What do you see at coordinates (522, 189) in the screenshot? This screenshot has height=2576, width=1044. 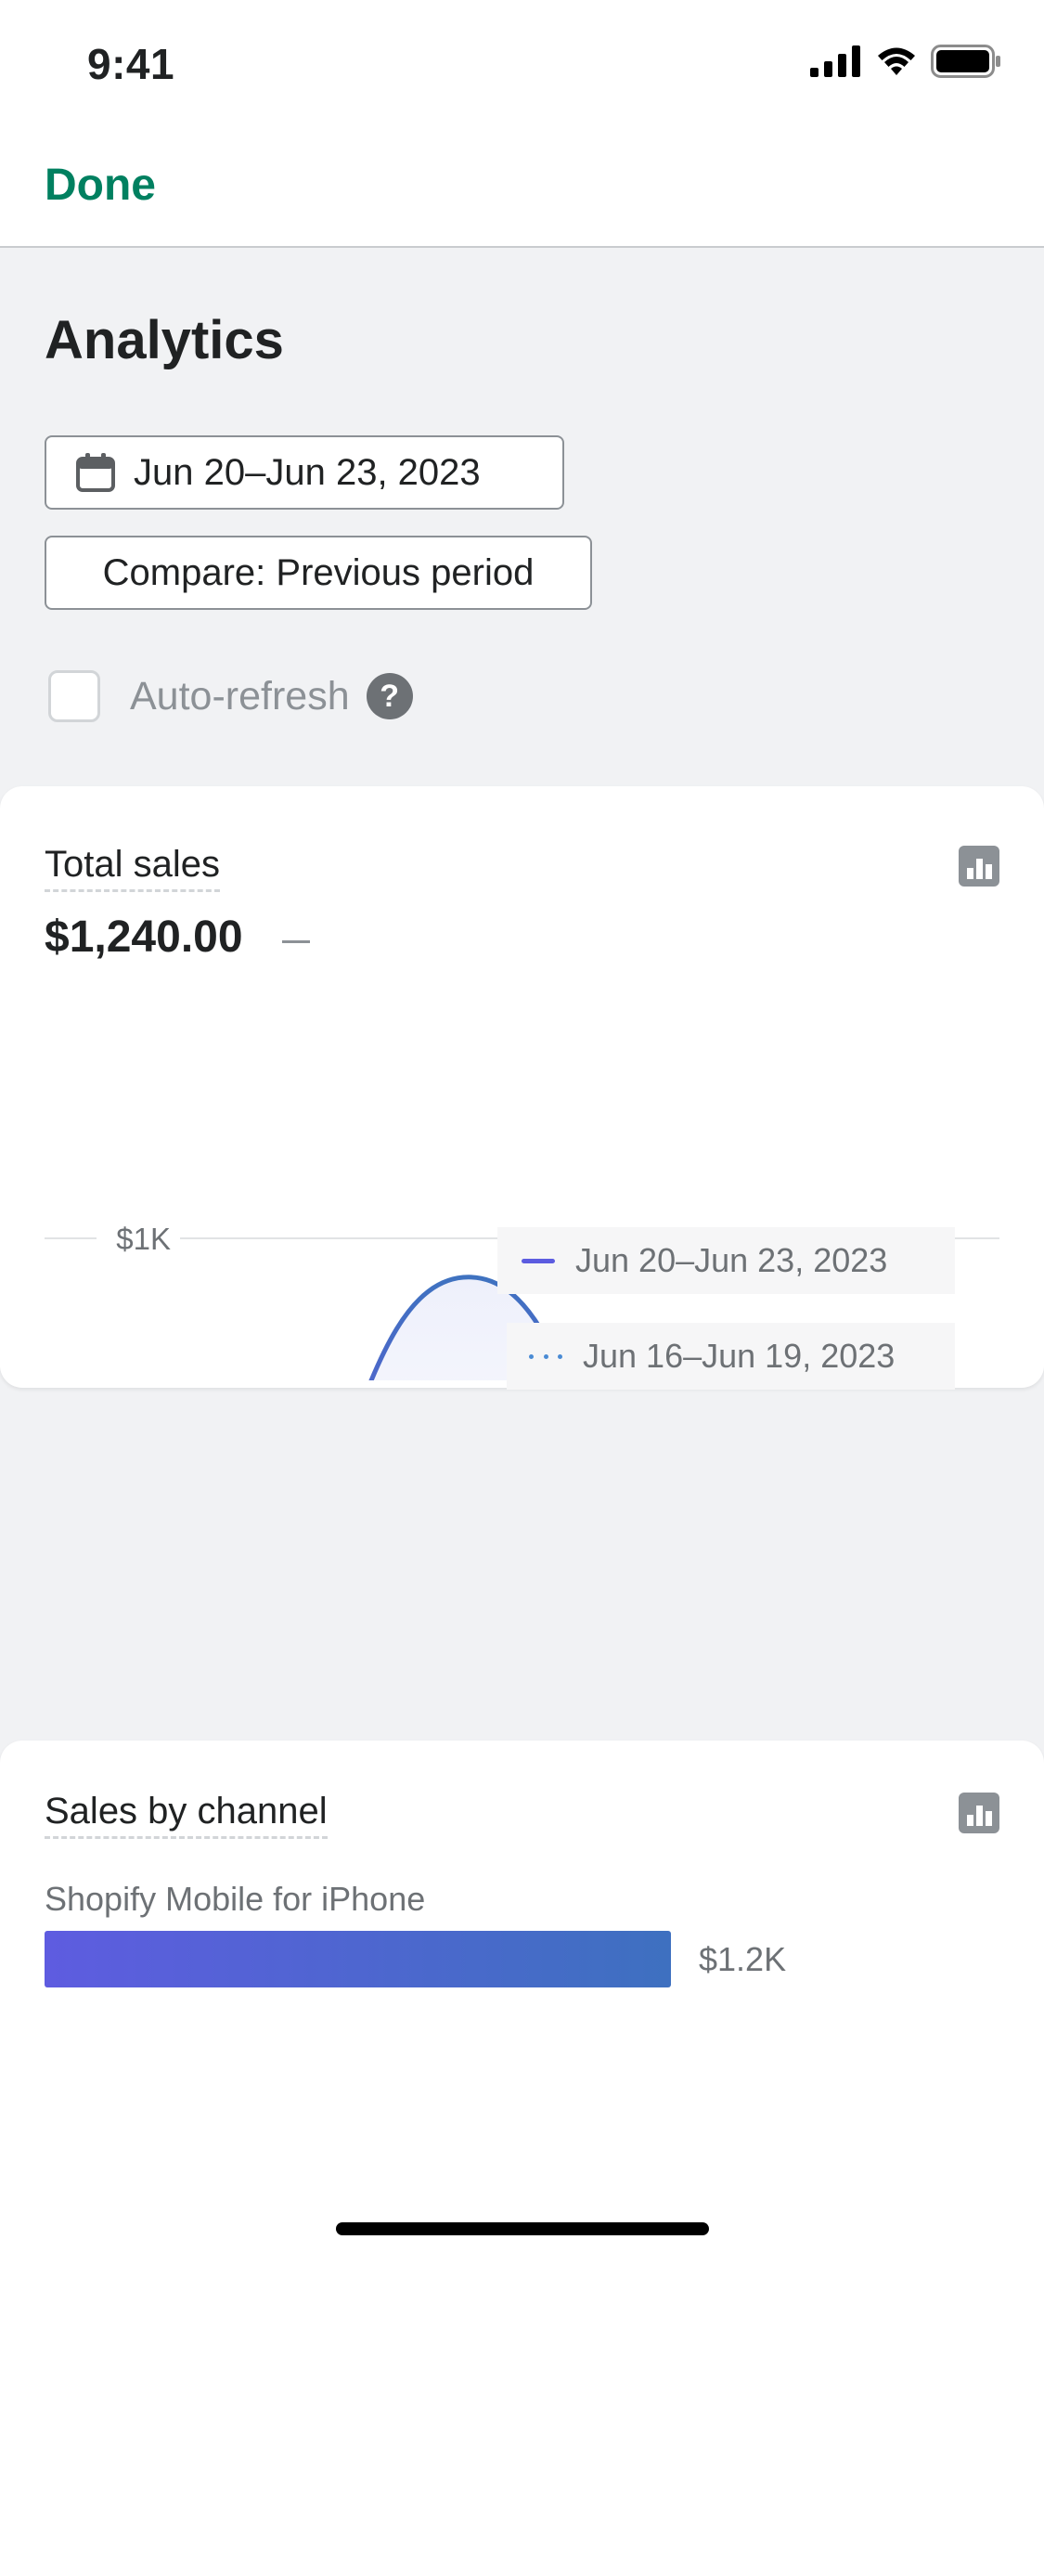 I see `nav-bar: Done` at bounding box center [522, 189].